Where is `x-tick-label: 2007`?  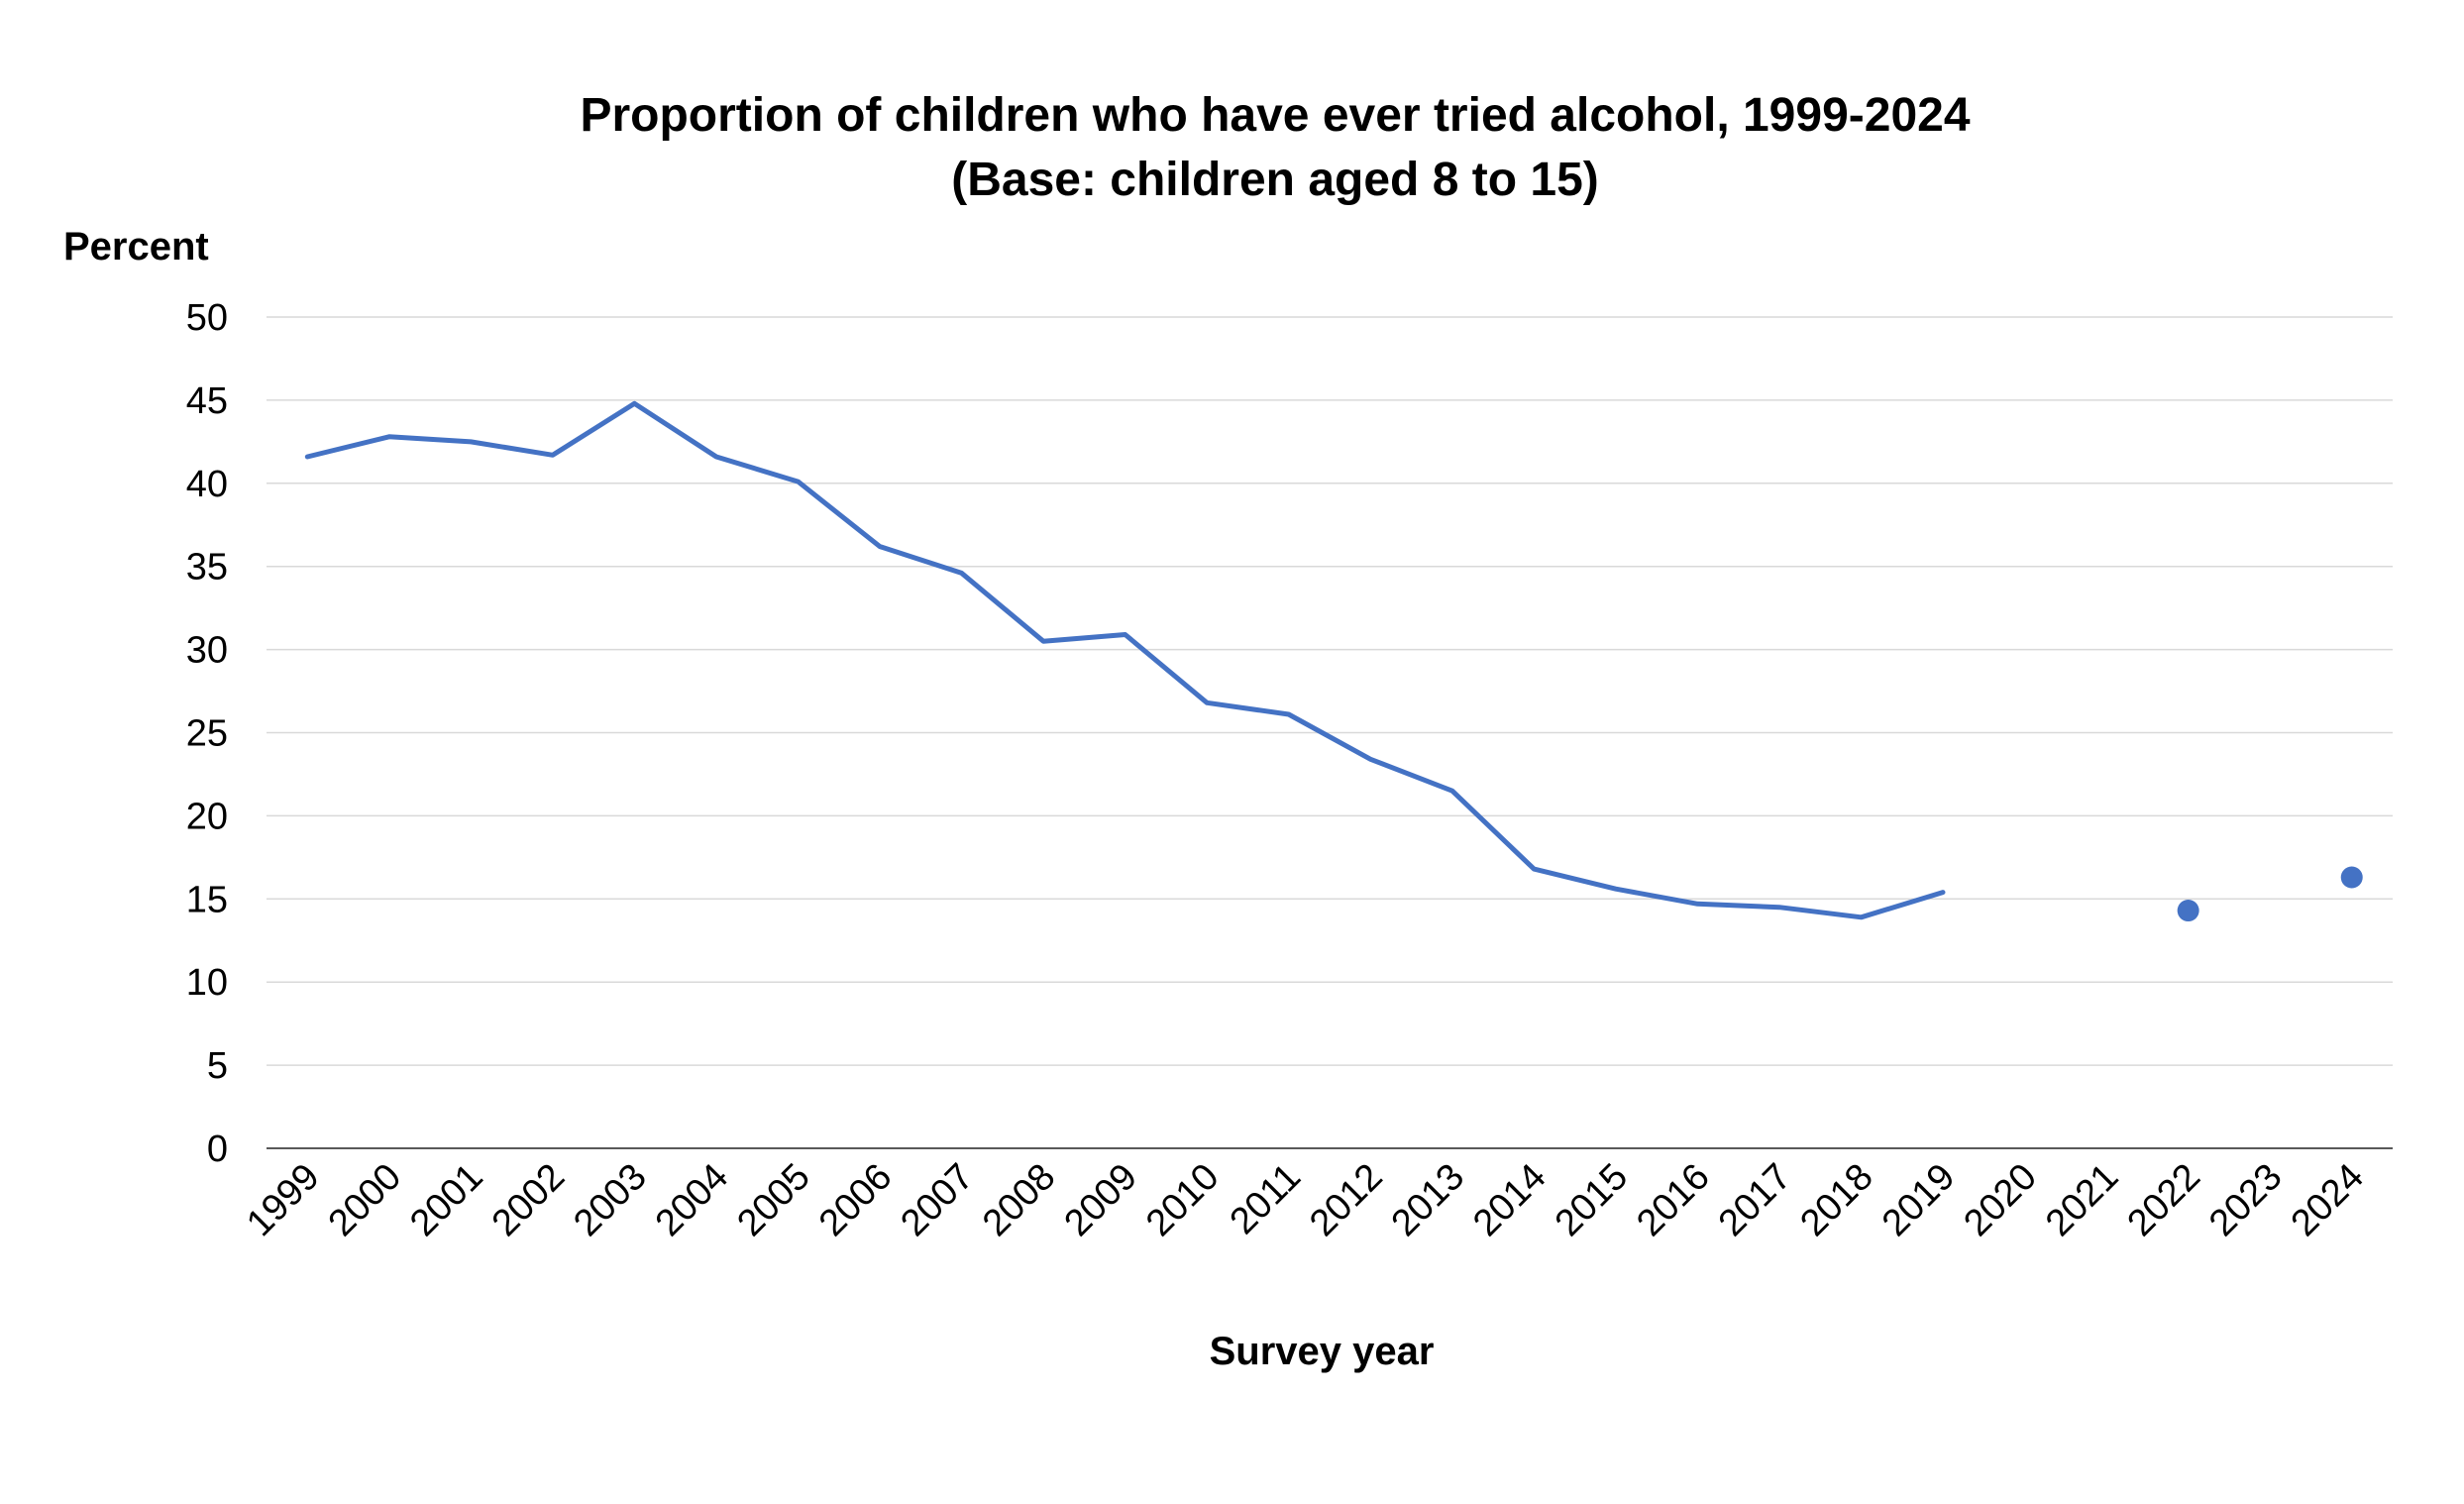 x-tick-label: 2007 is located at coordinates (937, 1200).